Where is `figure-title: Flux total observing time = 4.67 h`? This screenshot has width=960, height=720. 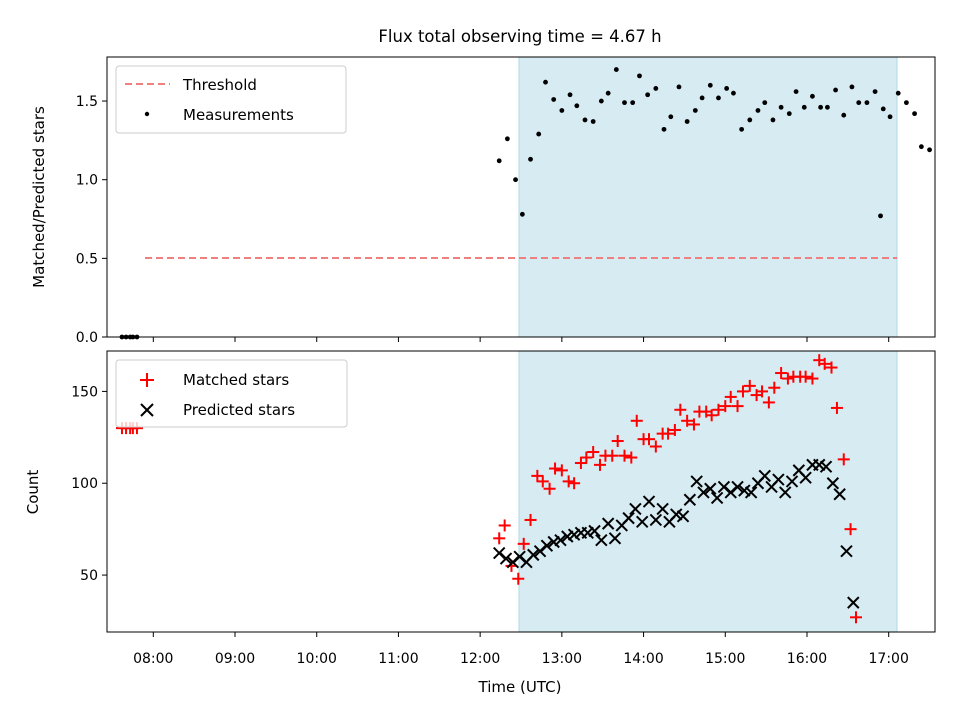
figure-title: Flux total observing time = 4.67 h is located at coordinates (519, 36).